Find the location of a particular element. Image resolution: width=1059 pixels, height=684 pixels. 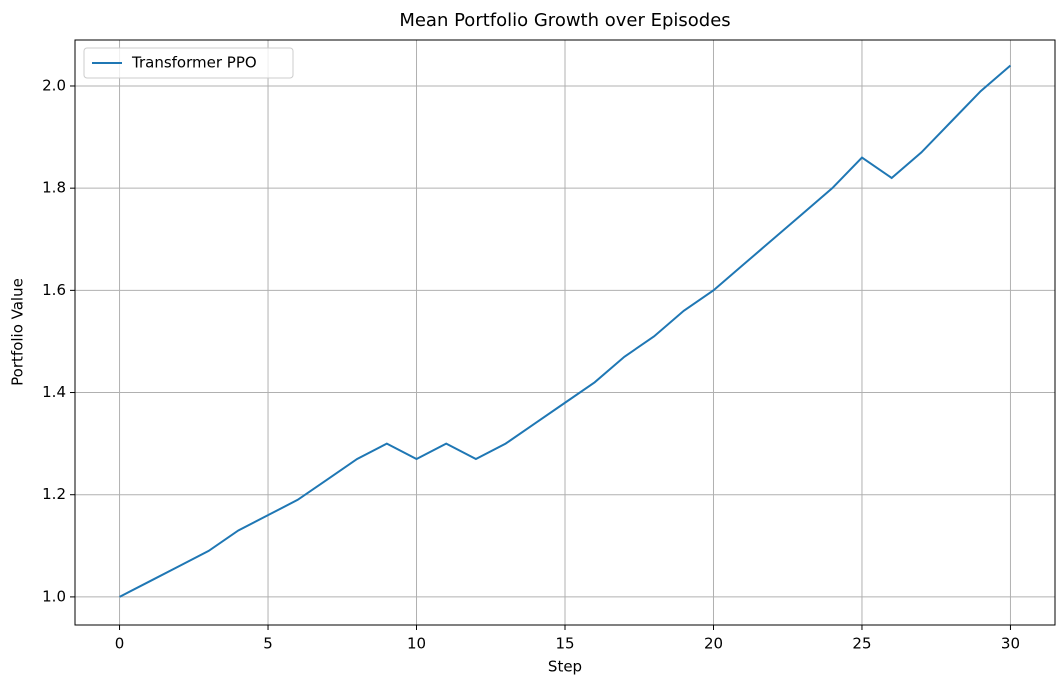

y-tick-label: 2.0 is located at coordinates (54, 85).